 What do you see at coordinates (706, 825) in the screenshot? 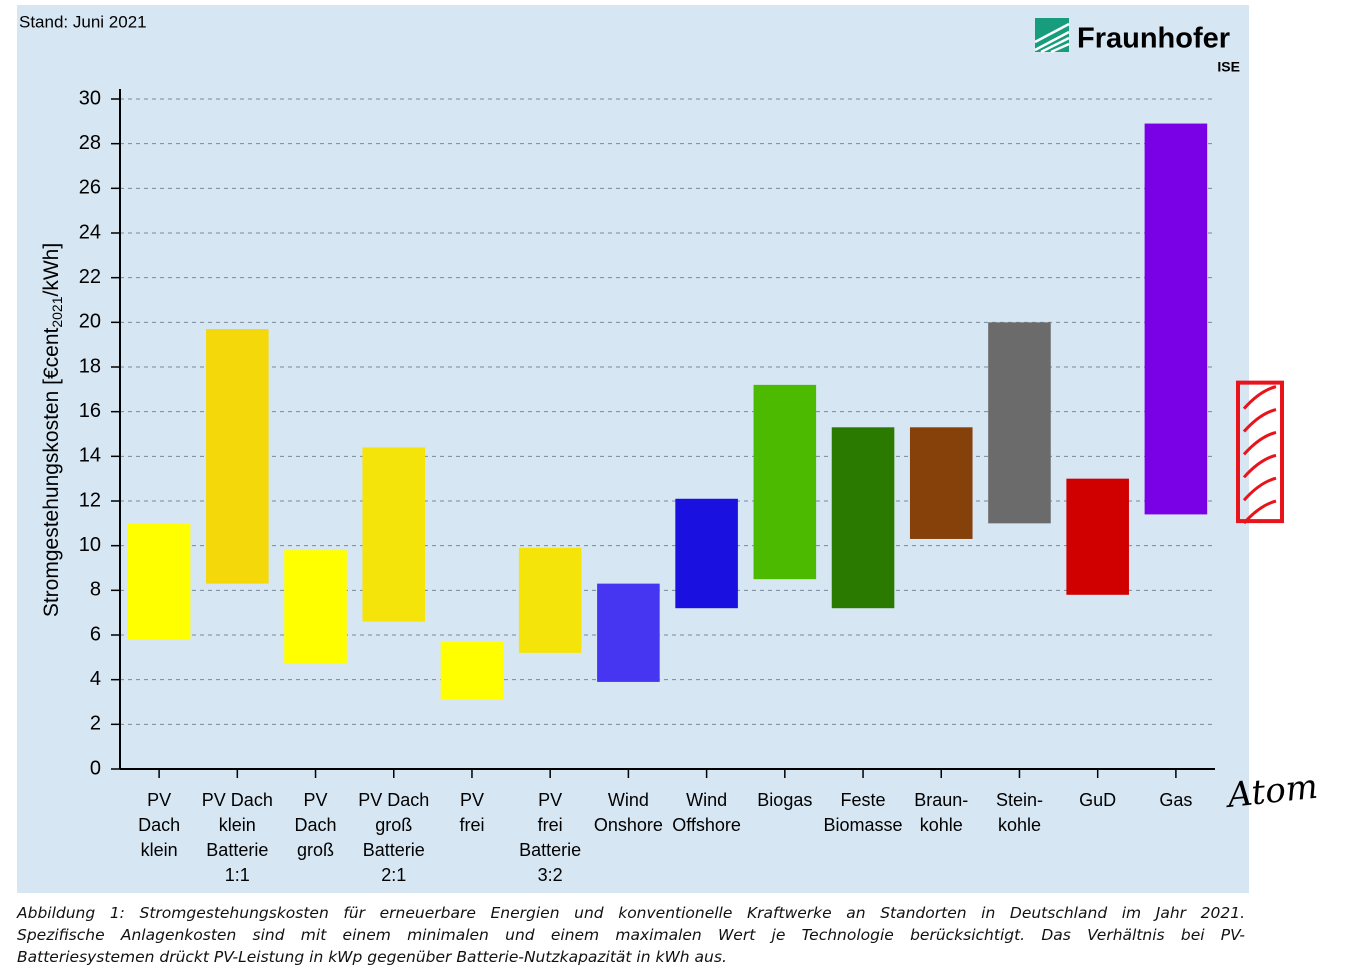
I see `x-tick-label: Offshore` at bounding box center [706, 825].